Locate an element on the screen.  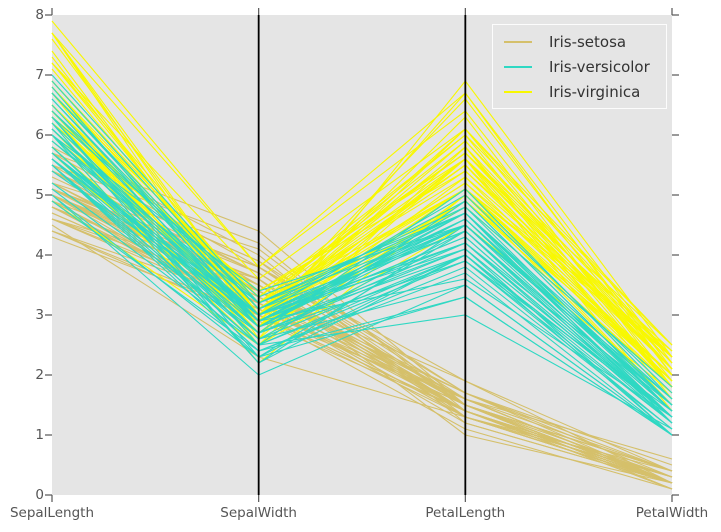
y-tick-label: 2 is located at coordinates (39, 375).